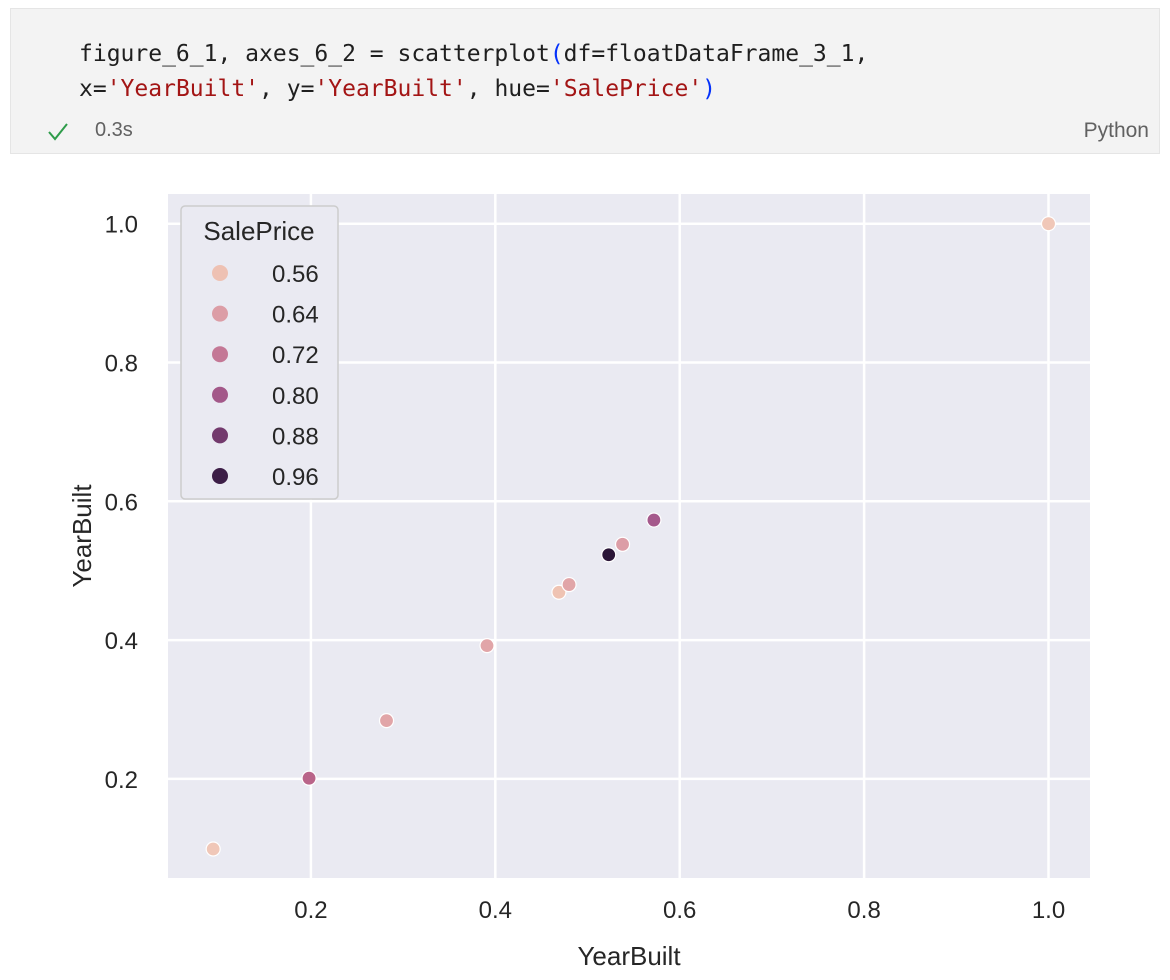 The height and width of the screenshot is (980, 1170). Describe the element at coordinates (716, 54) in the screenshot. I see `code-token: df=floatDataFrame_3_1,` at that location.